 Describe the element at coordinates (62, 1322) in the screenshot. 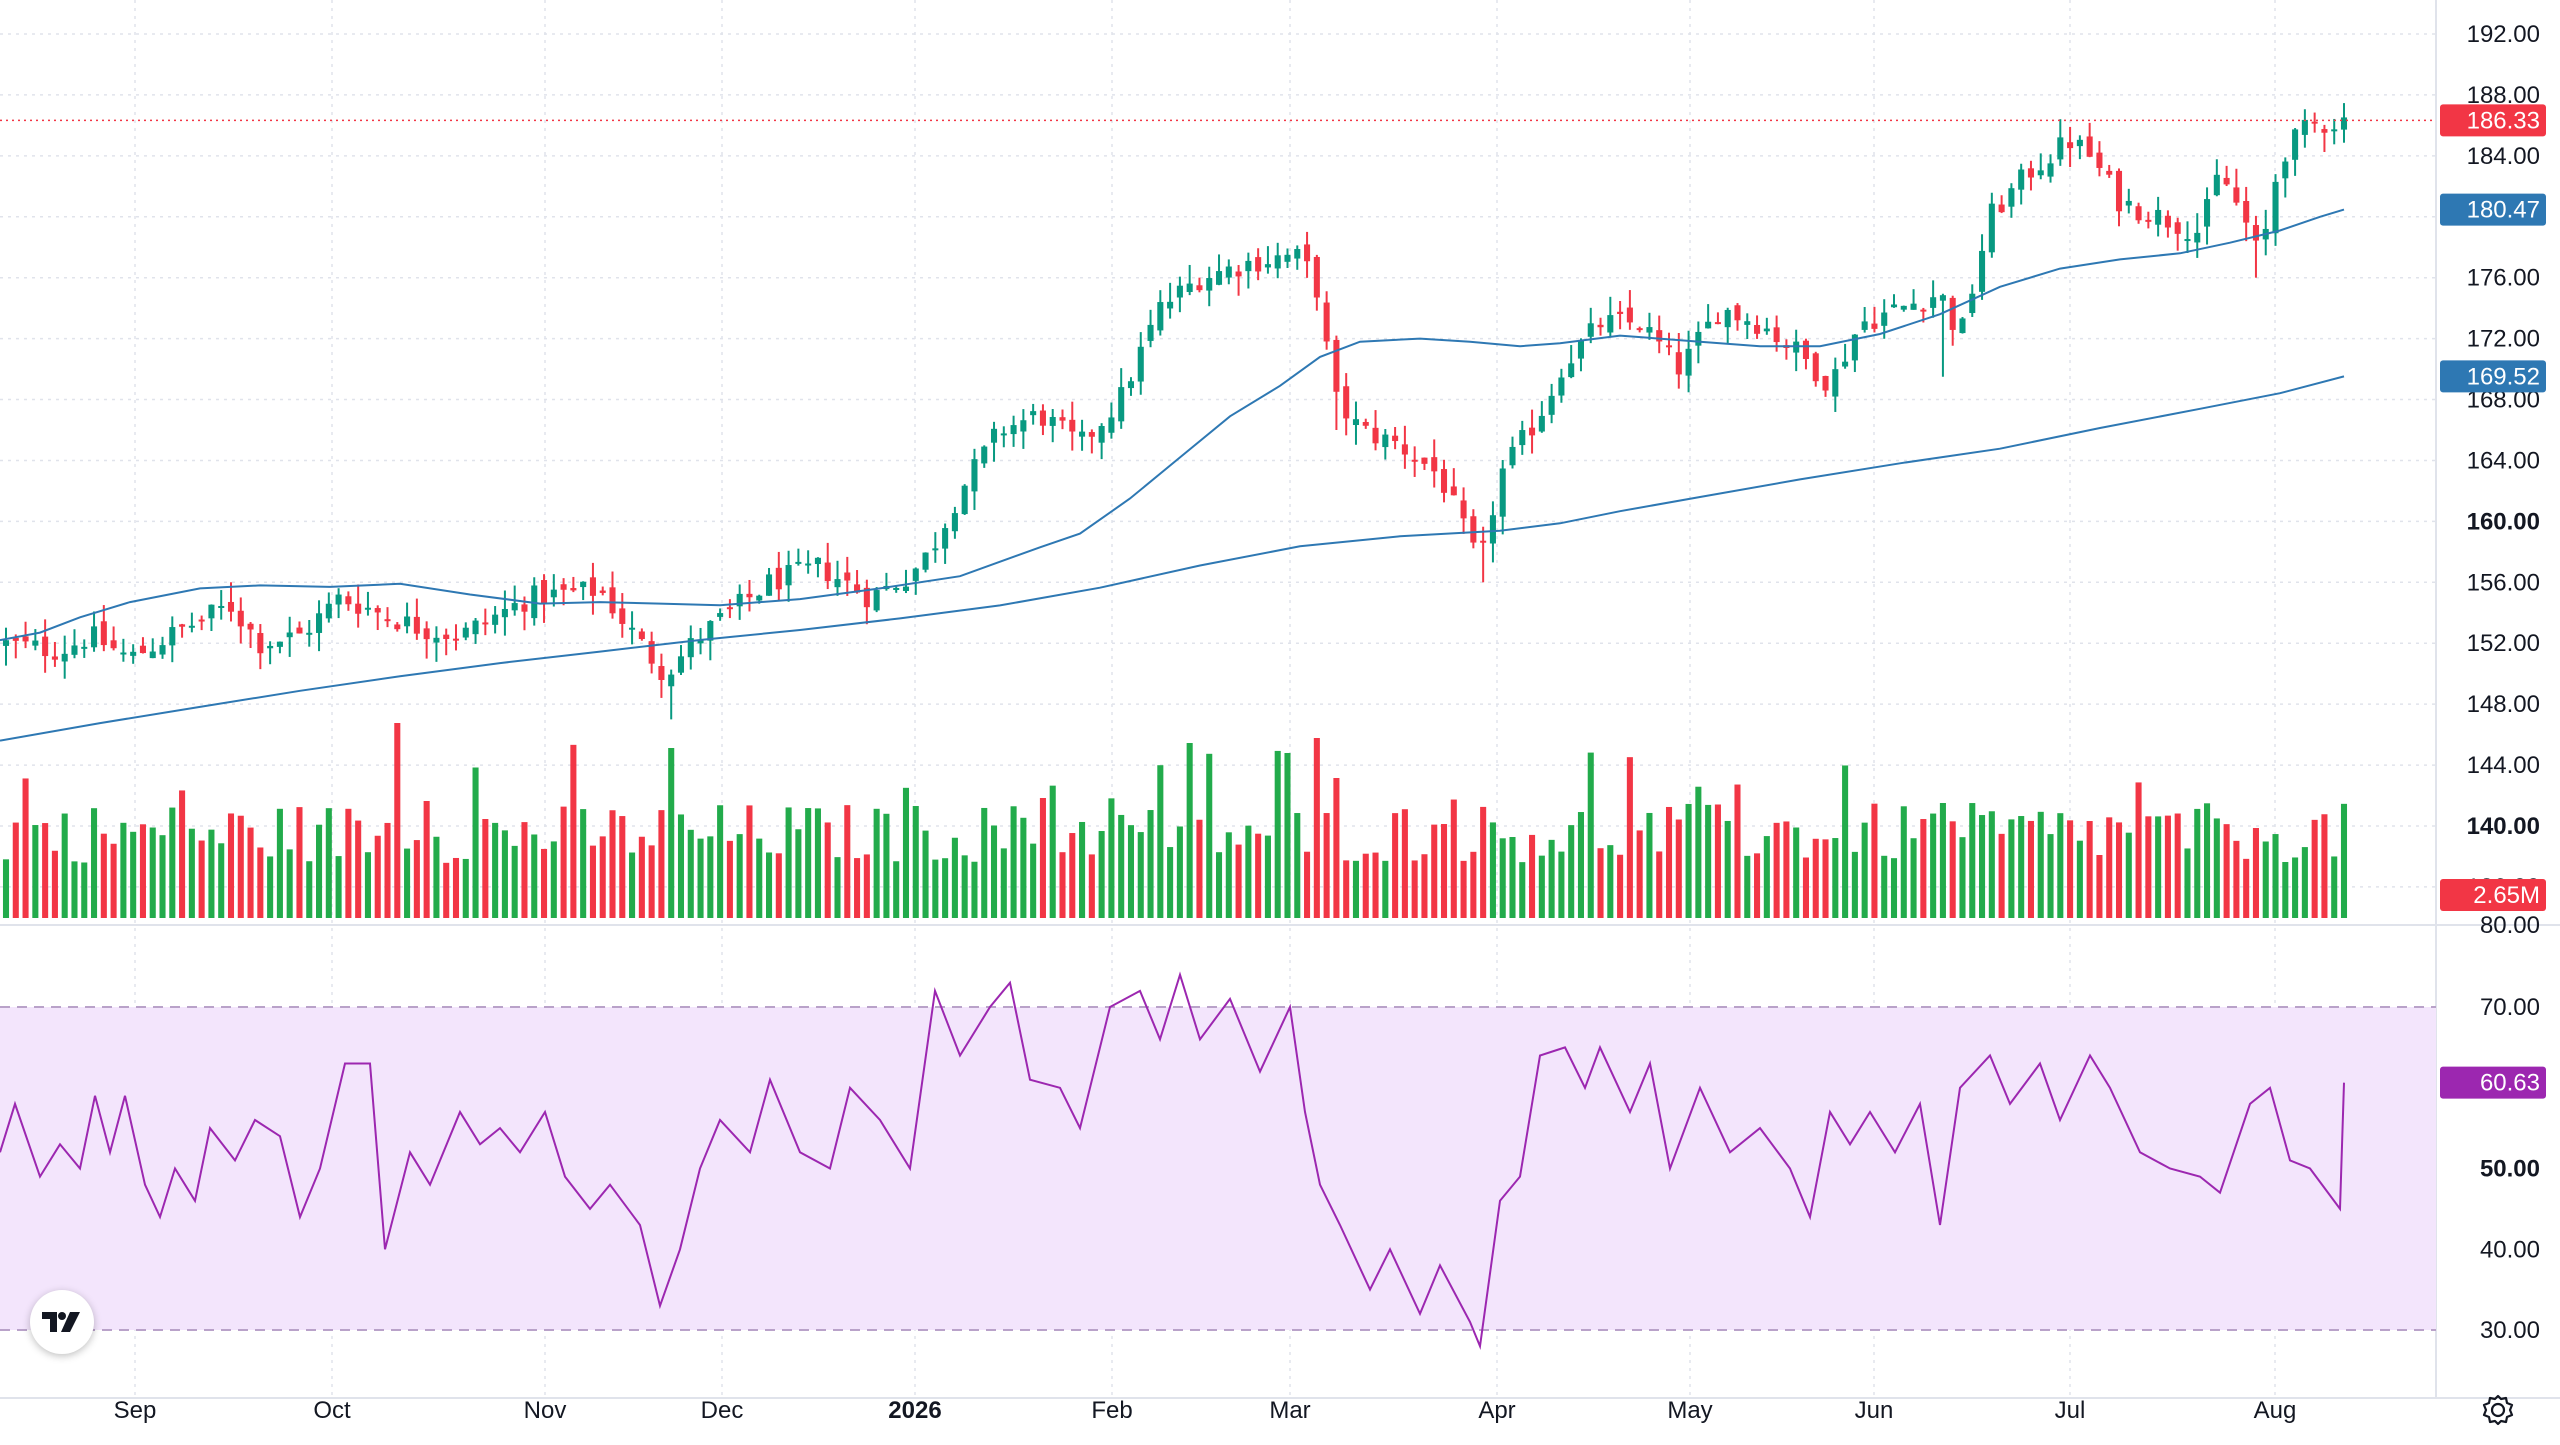

I see `tradingview-logo` at that location.